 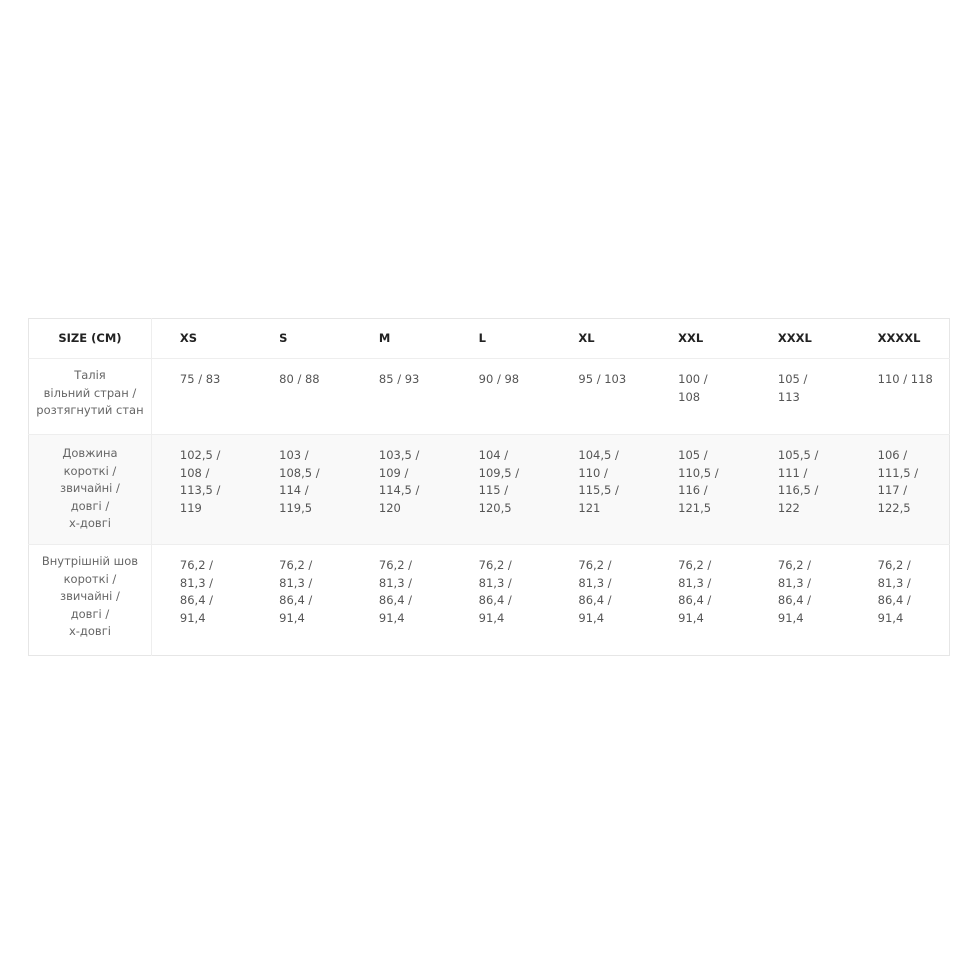 I want to click on table-cell: 103,5 / 109 / 114,5 / 120, so click(x=400, y=489).